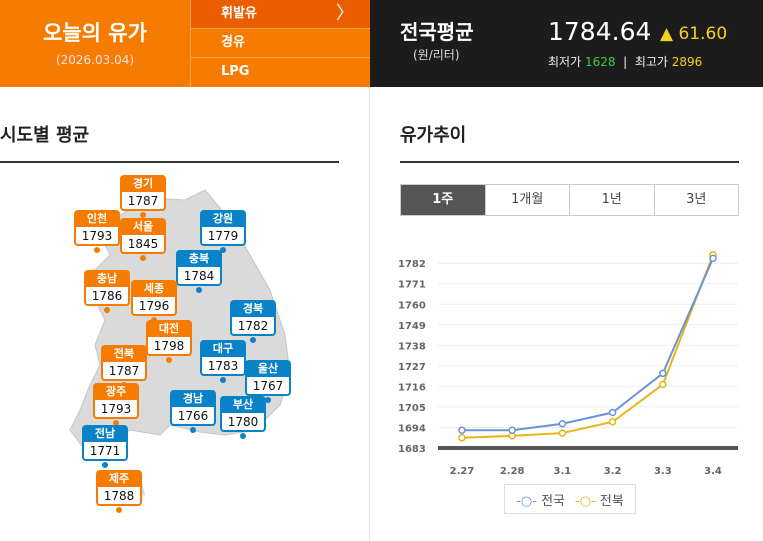 The height and width of the screenshot is (541, 763). What do you see at coordinates (243, 417) in the screenshot?
I see `region-label: 부산 1780` at bounding box center [243, 417].